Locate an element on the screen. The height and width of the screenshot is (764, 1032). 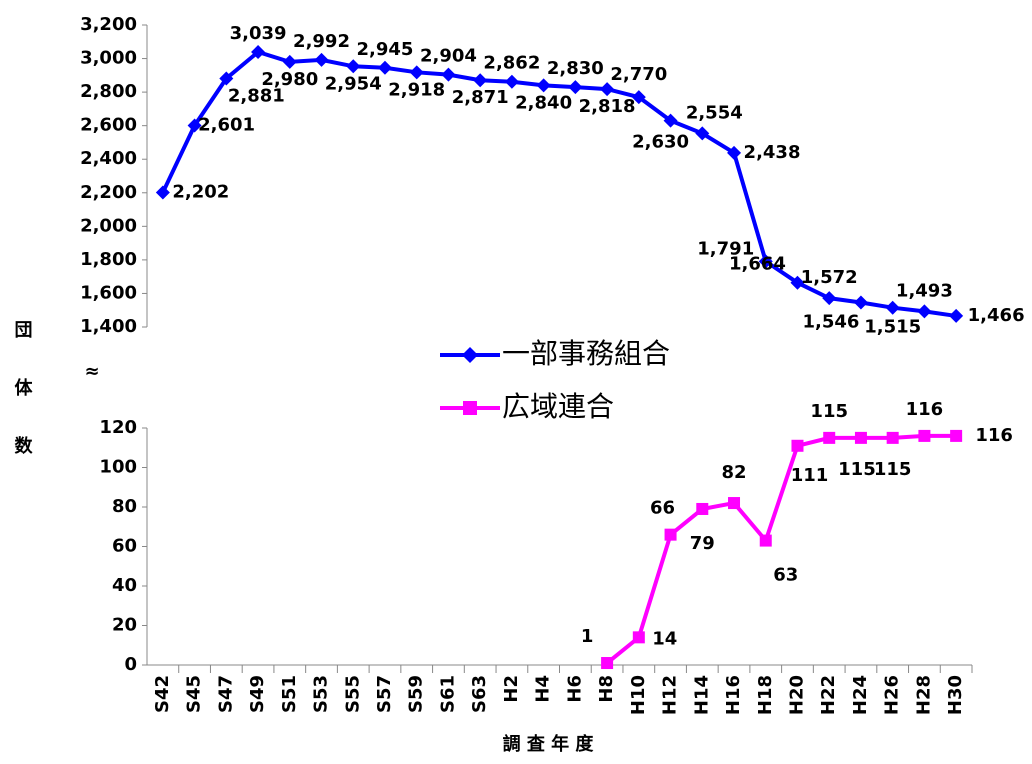
data-label: 2,992 is located at coordinates (321, 41).